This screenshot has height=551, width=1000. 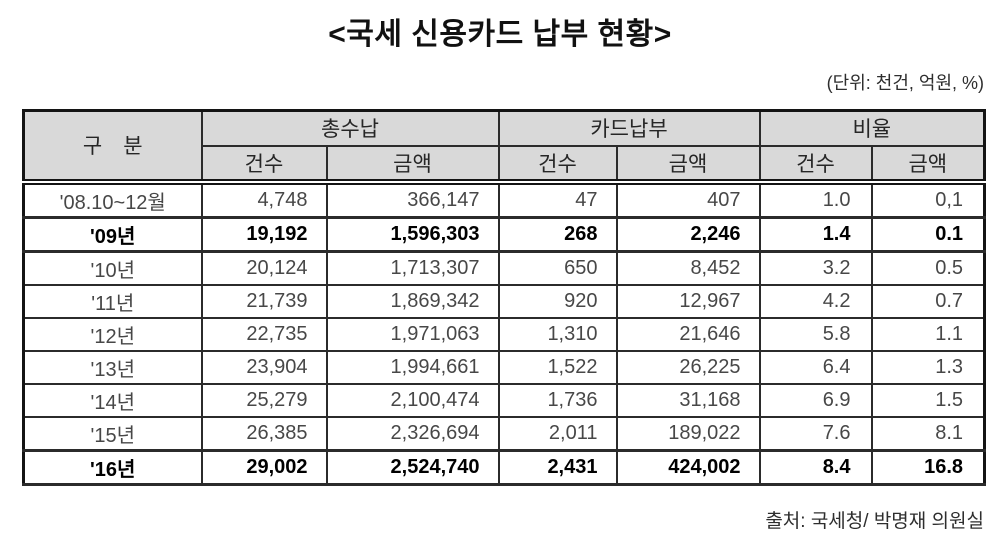 I want to click on cell-value: 2,100,474, so click(x=412, y=400).